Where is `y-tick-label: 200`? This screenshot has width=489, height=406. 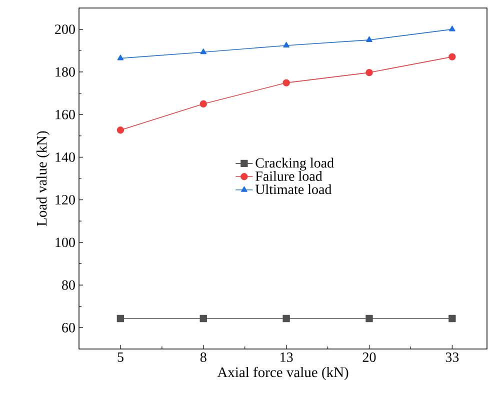 y-tick-label: 200 is located at coordinates (65, 29).